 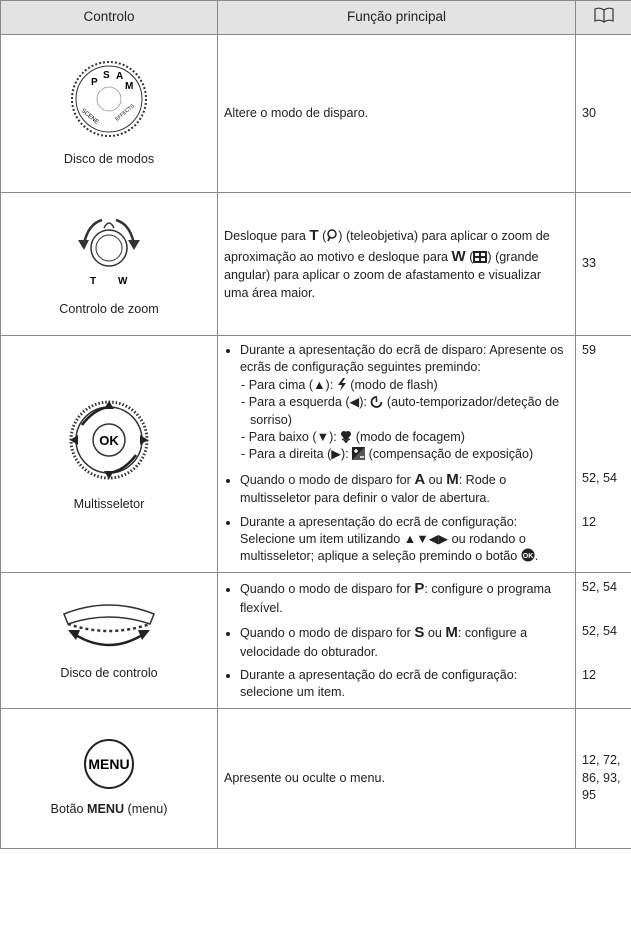 What do you see at coordinates (267, 235) in the screenshot?
I see `function-text: Desloque para` at bounding box center [267, 235].